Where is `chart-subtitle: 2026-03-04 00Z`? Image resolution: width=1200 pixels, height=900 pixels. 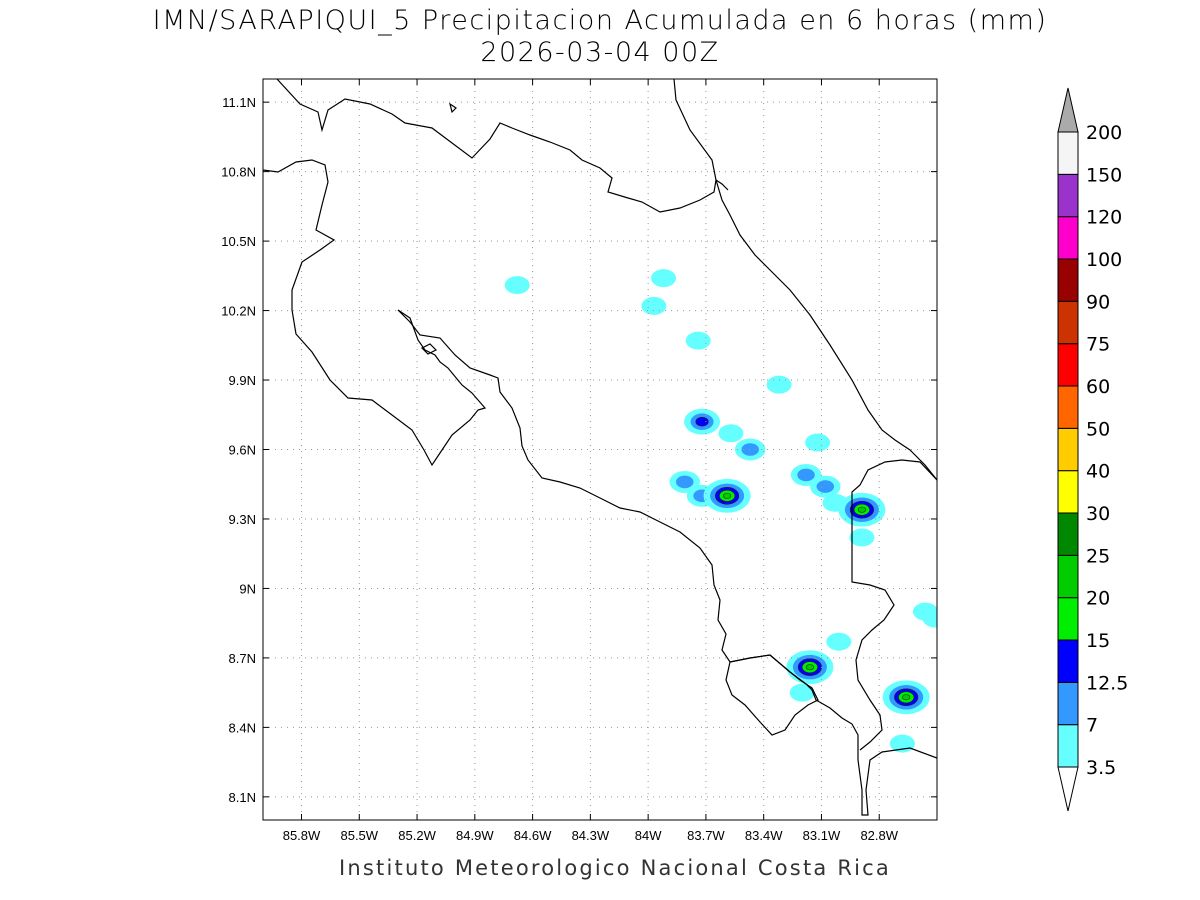
chart-subtitle: 2026-03-04 00Z is located at coordinates (600, 52).